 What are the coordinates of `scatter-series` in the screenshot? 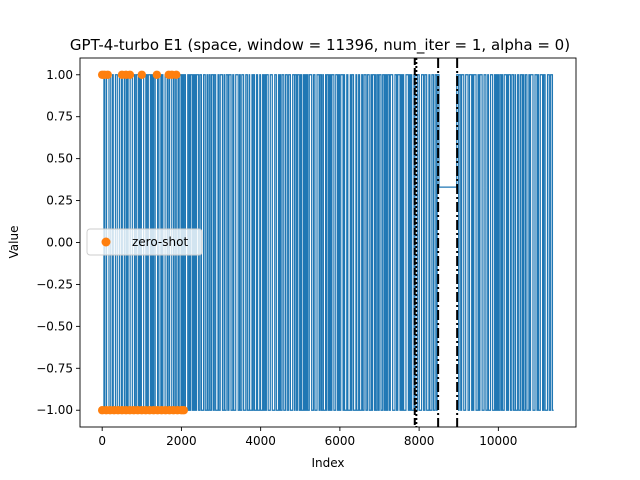 It's located at (142, 242).